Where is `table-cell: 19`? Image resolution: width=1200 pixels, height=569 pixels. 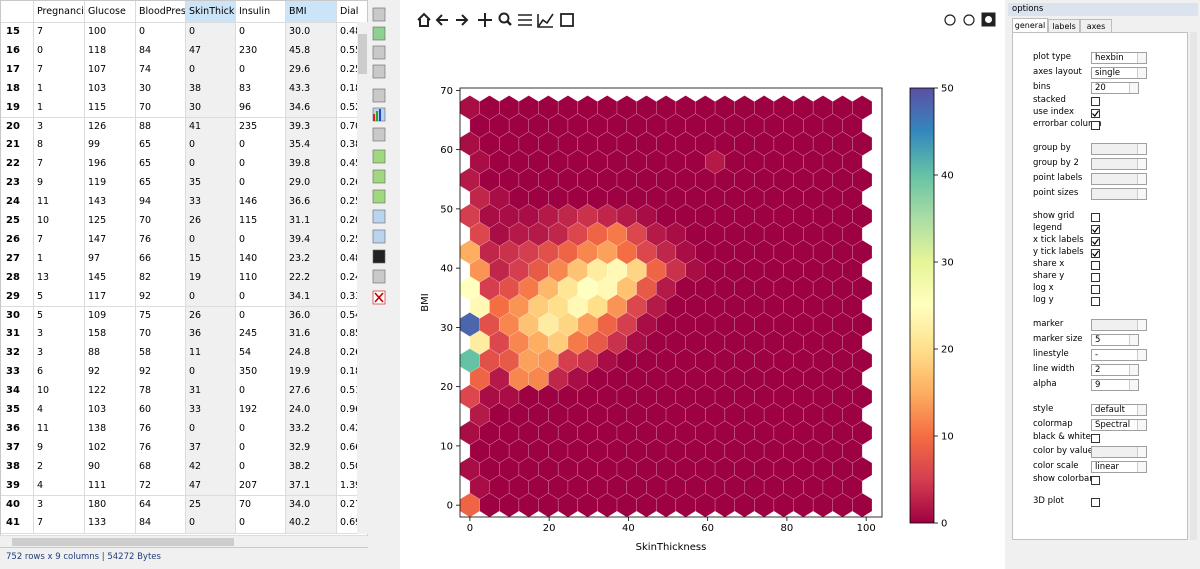
table-cell: 19 is located at coordinates (211, 278).